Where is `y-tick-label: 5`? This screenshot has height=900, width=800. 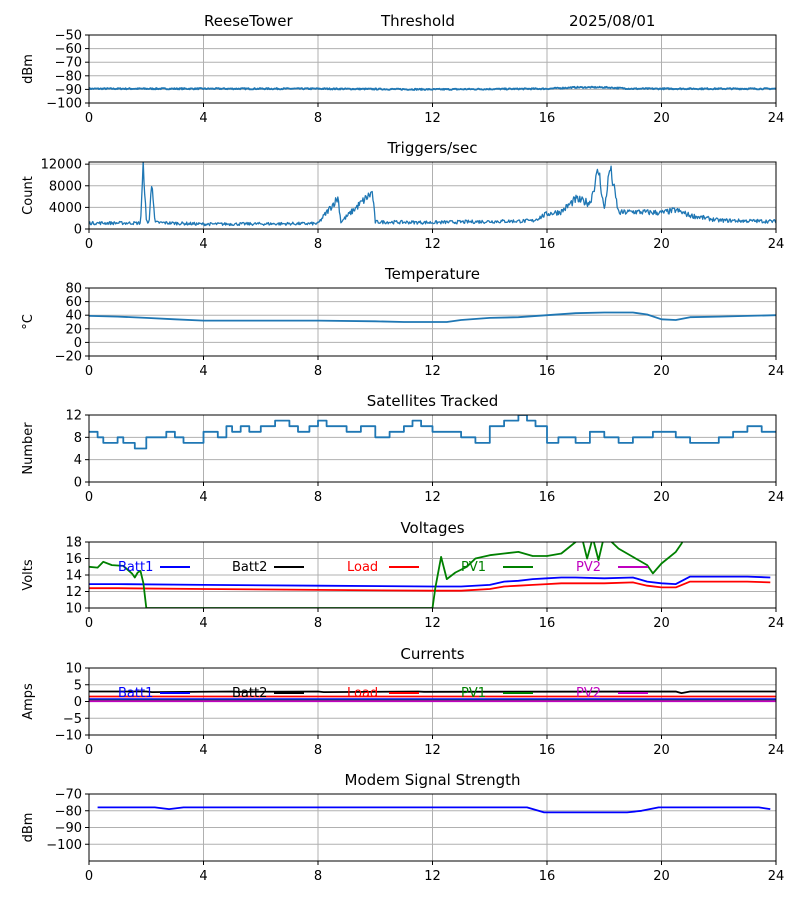
y-tick-label: 5 is located at coordinates (78, 685).